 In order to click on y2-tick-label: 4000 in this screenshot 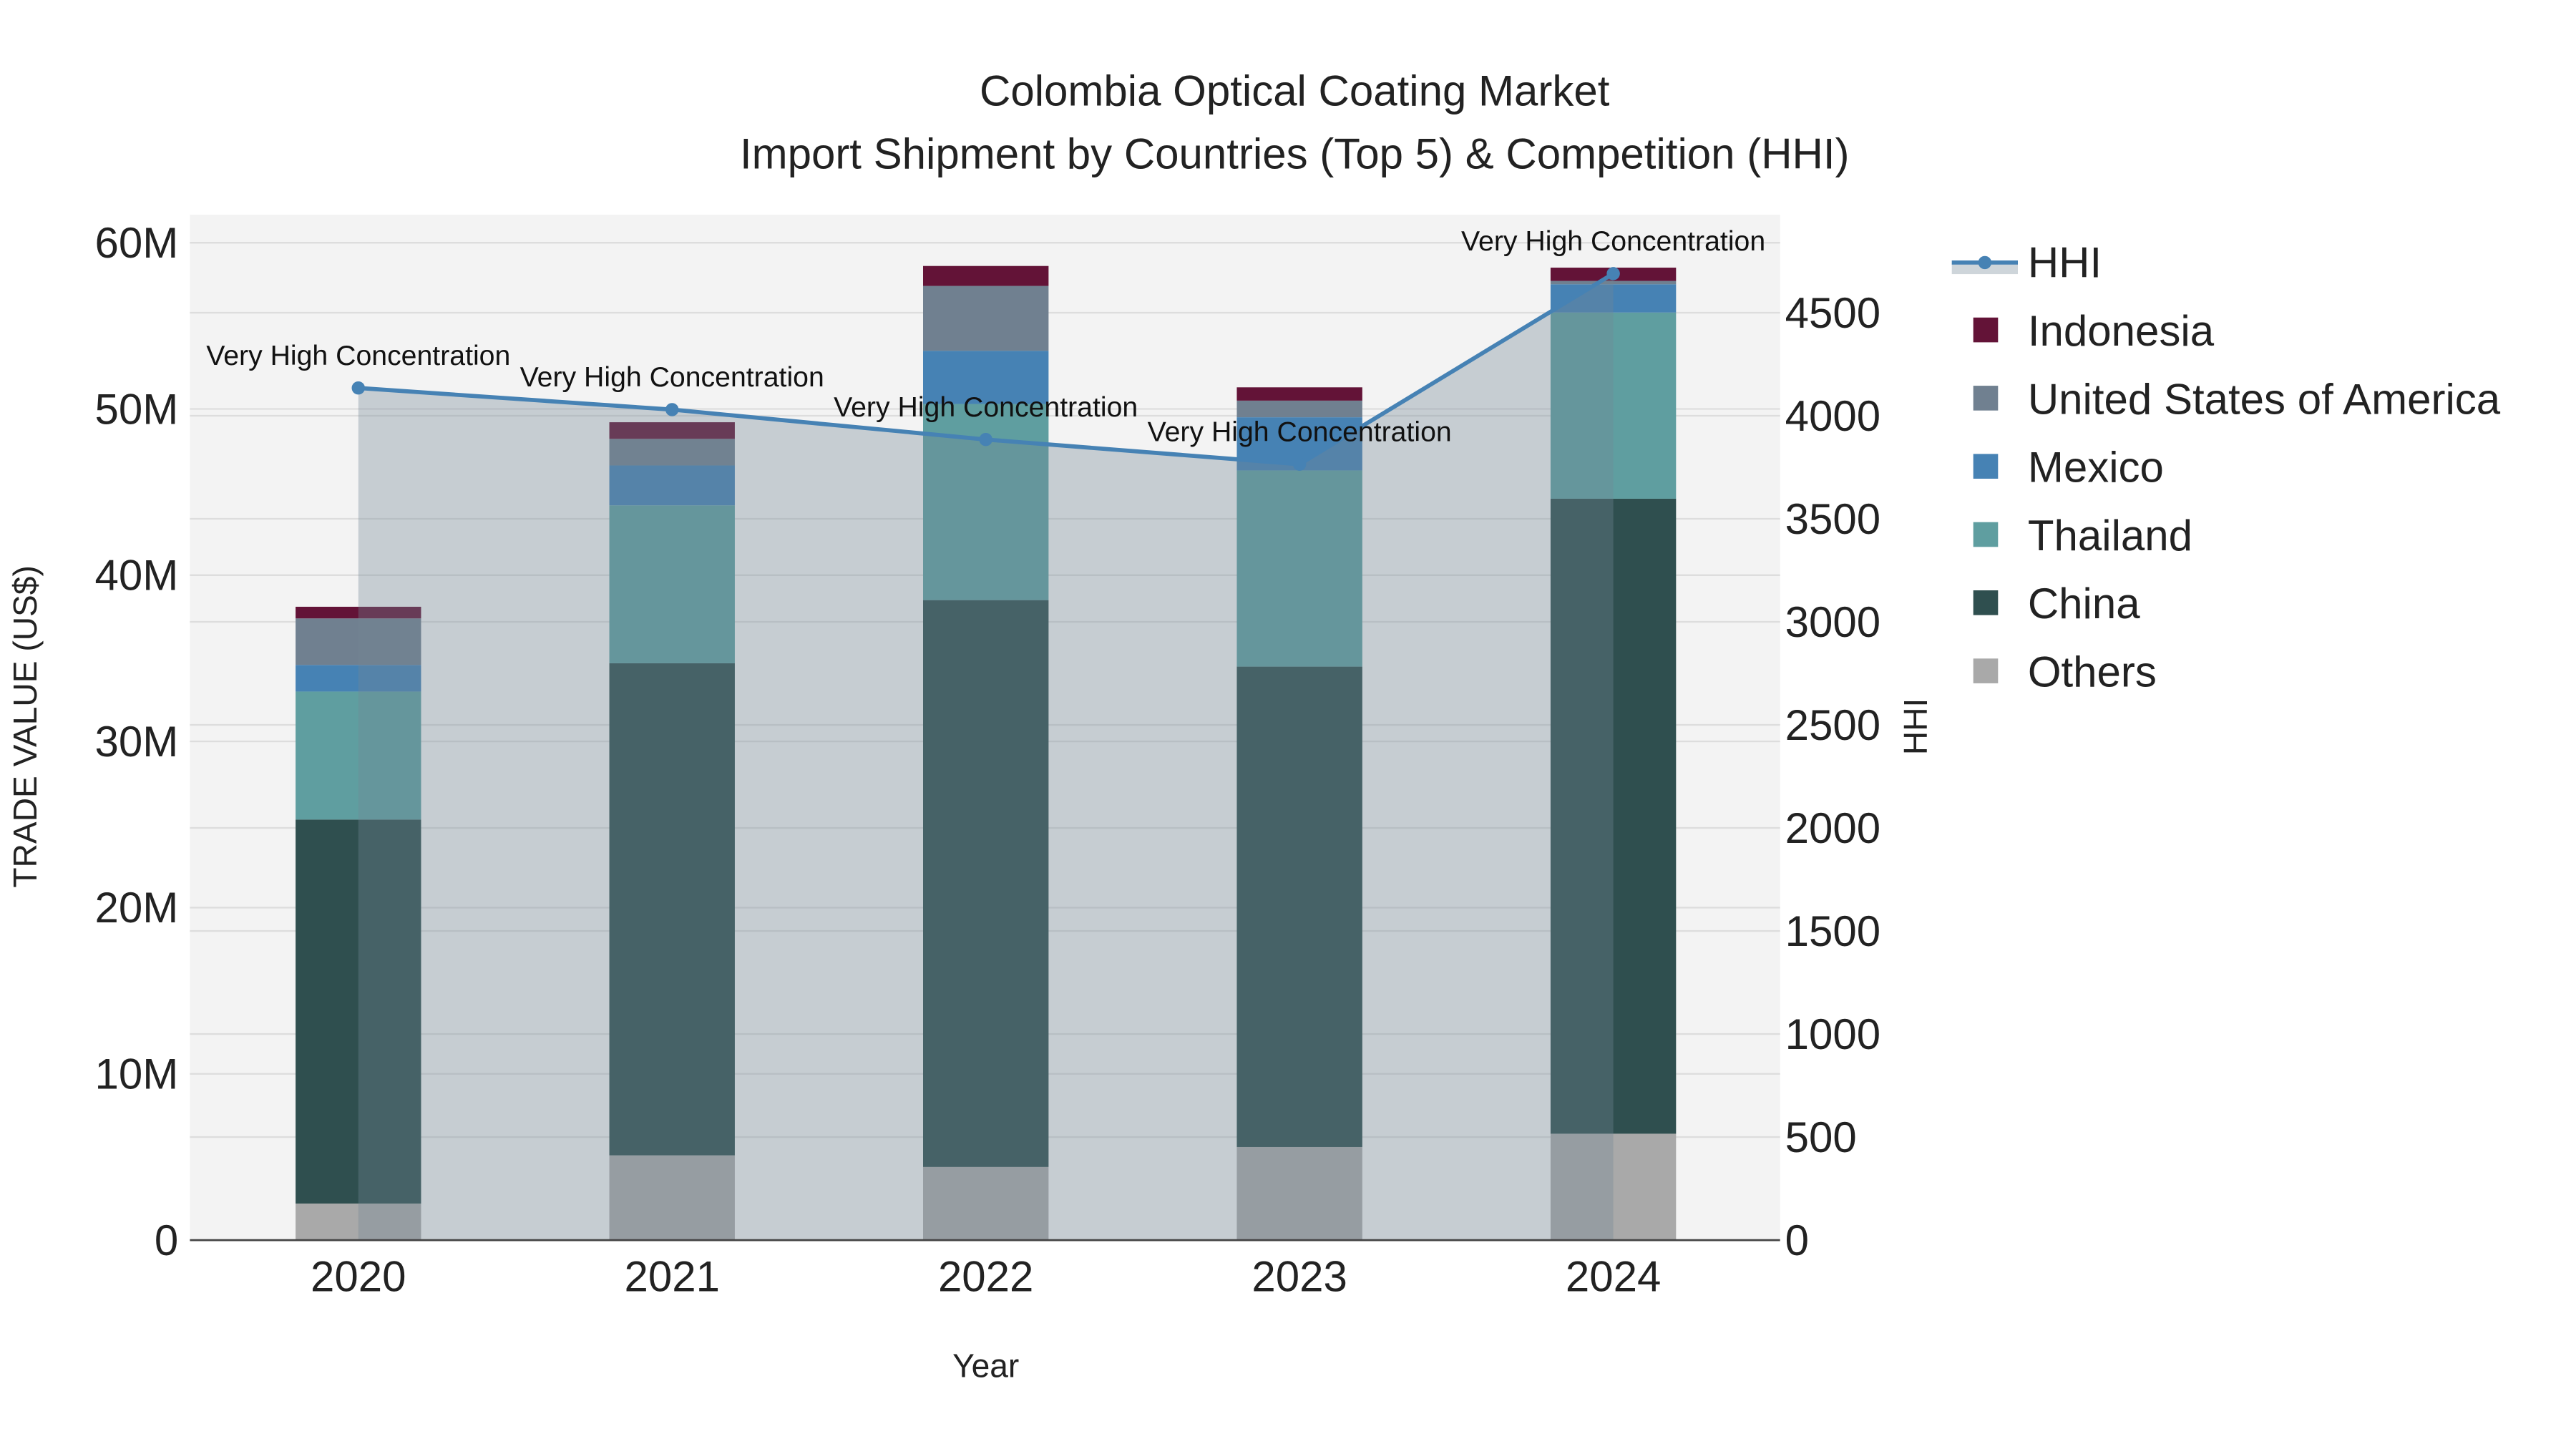, I will do `click(1832, 416)`.